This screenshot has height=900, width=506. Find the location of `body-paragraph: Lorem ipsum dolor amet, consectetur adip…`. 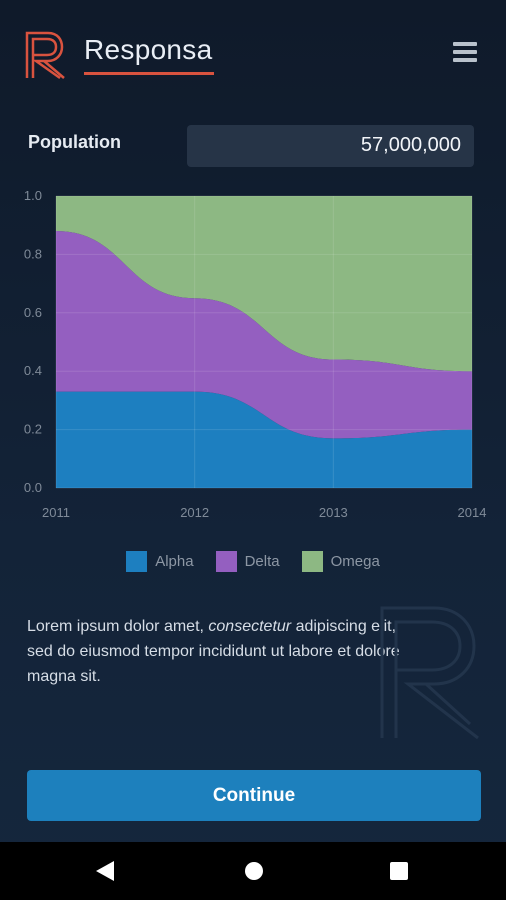

body-paragraph: Lorem ipsum dolor amet, consectetur adip… is located at coordinates (217, 651).